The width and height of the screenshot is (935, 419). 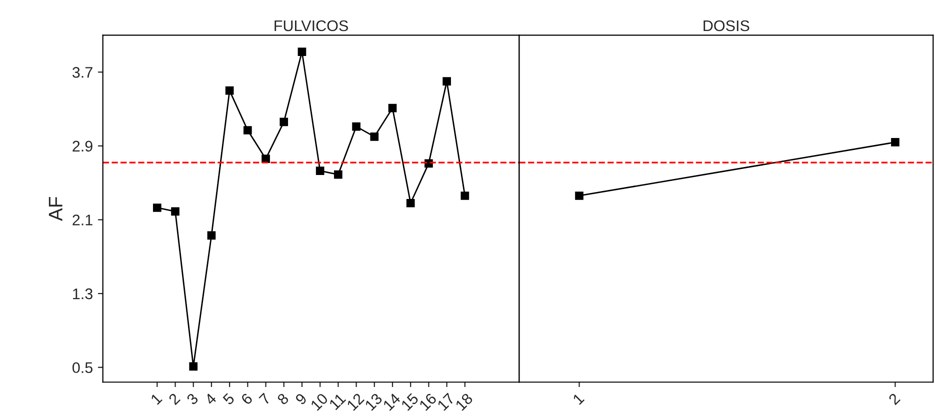 I want to click on y-tick-label: 0.5, so click(x=82, y=368).